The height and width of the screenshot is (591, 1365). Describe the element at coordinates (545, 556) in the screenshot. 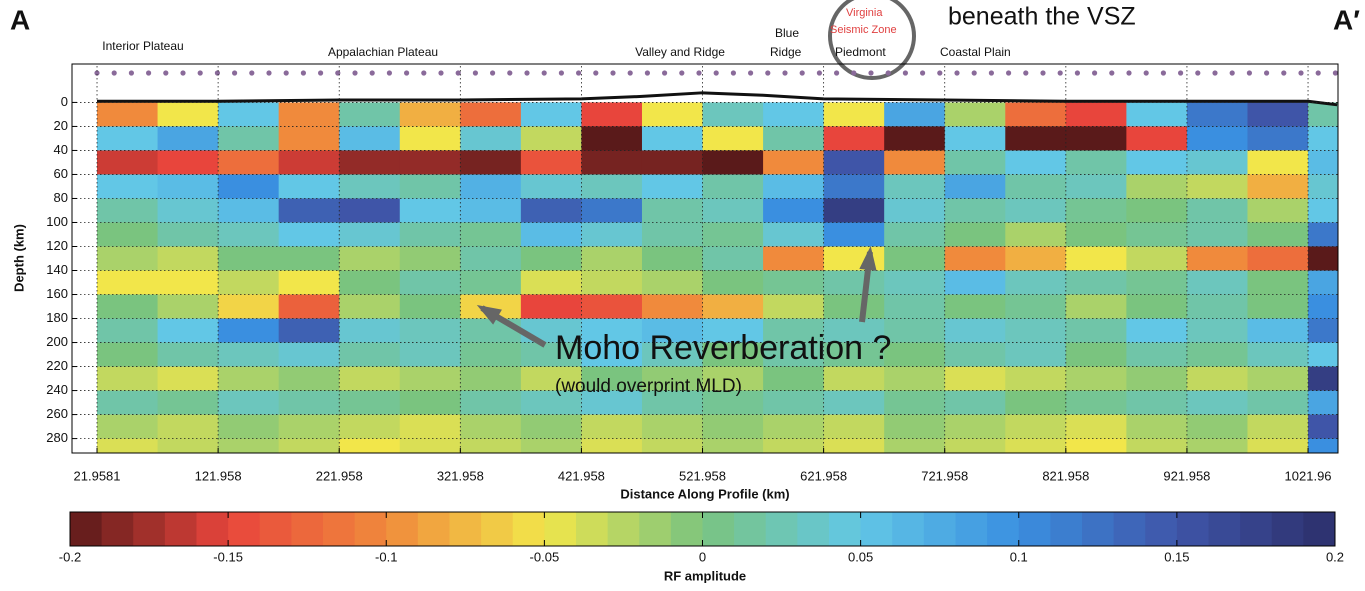

I see `colorbar-tick-label: -0.05` at that location.